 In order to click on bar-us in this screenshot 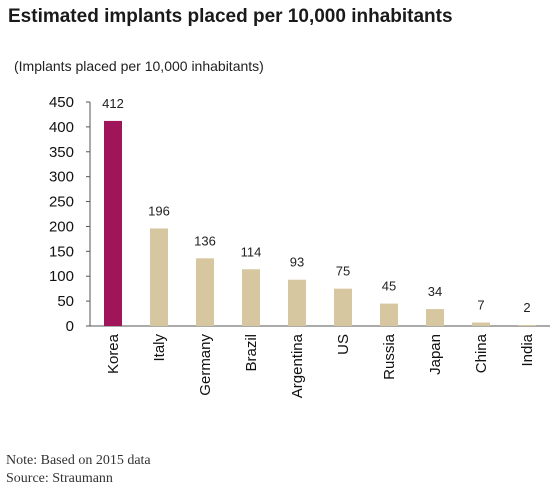, I will do `click(343, 307)`.